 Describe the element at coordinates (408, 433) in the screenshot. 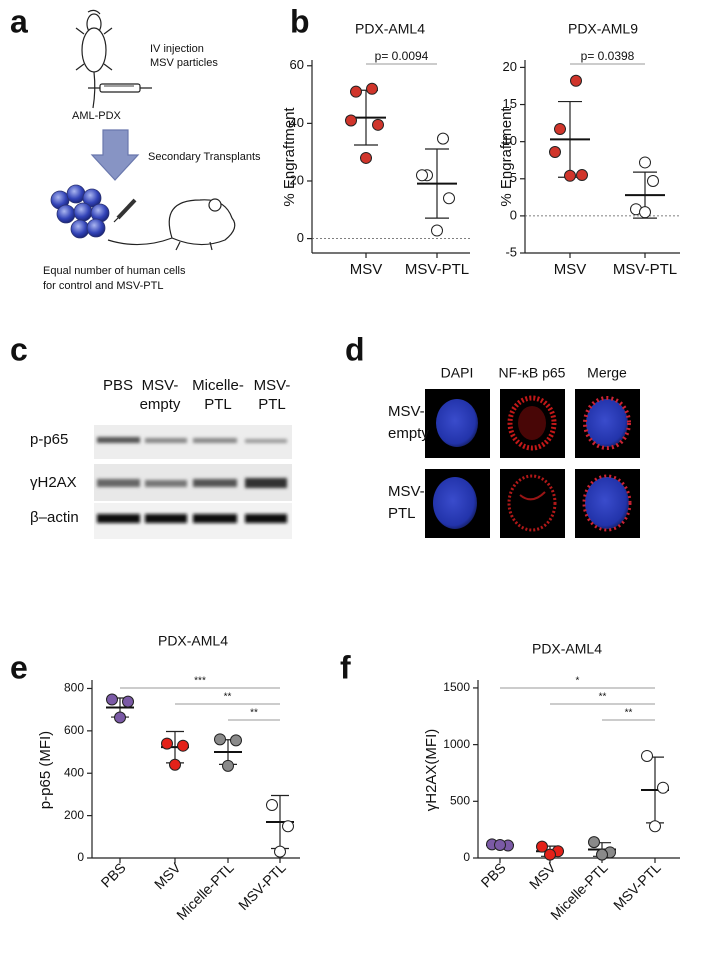

I see `image-row-label: empty` at that location.